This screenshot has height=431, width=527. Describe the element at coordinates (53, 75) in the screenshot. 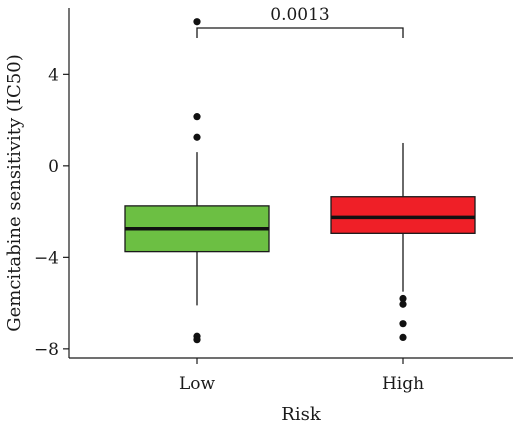

I see `y-tick-label: 4` at that location.